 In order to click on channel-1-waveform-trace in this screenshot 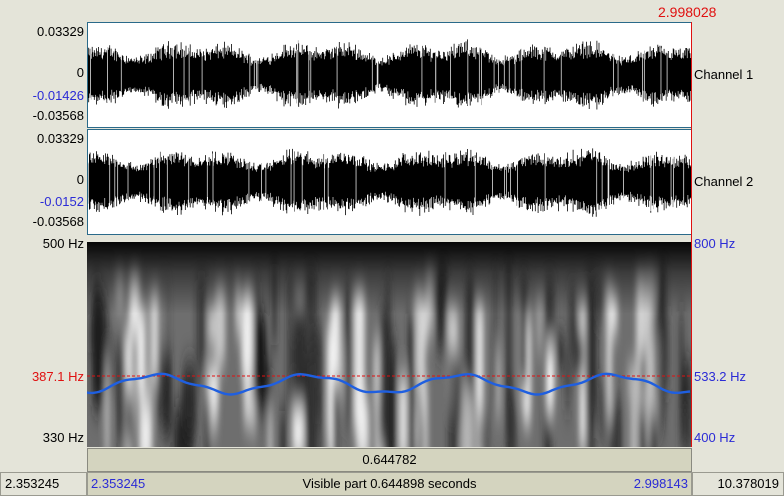, I will do `click(390, 74)`.